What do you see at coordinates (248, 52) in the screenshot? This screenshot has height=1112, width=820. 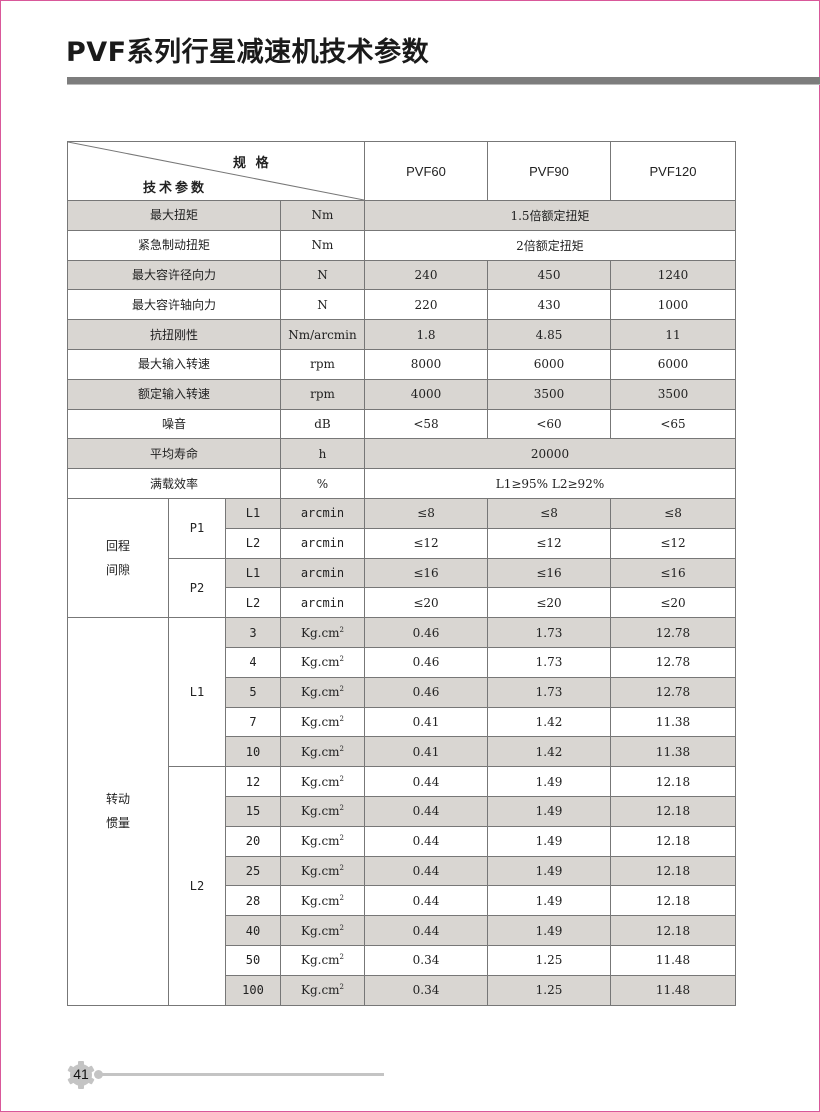 I see `page-title: PVF系列行星减速机技术参数` at bounding box center [248, 52].